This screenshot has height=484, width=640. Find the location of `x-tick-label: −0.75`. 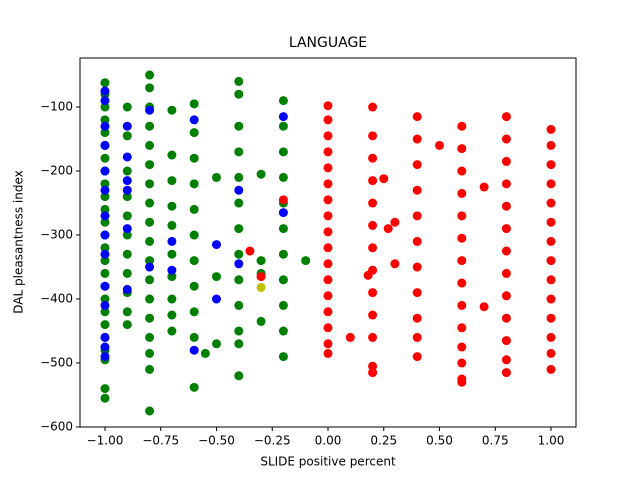

x-tick-label: −0.75 is located at coordinates (160, 441).